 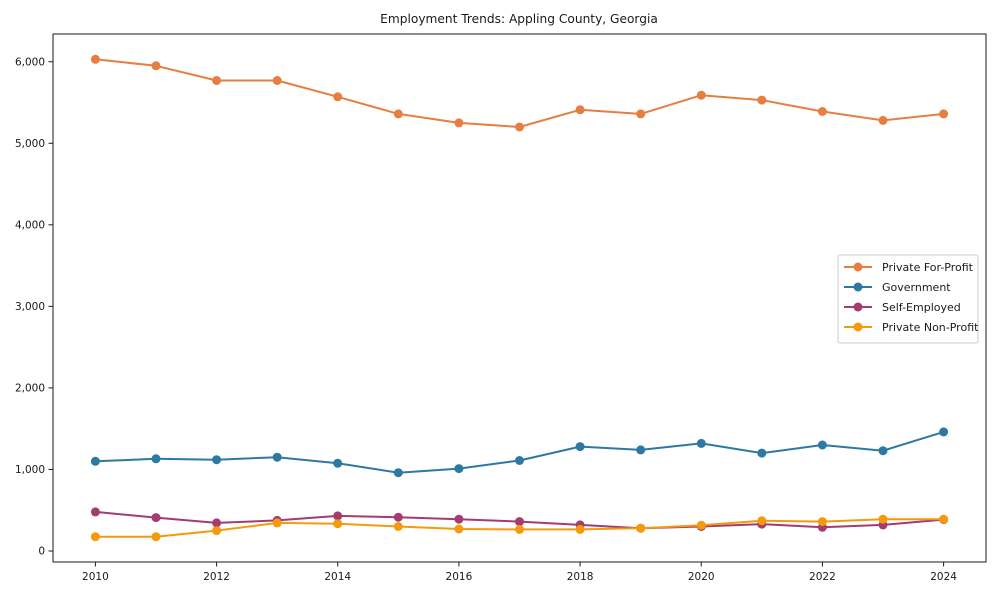 What do you see at coordinates (916, 287) in the screenshot?
I see `legend-label: Government` at bounding box center [916, 287].